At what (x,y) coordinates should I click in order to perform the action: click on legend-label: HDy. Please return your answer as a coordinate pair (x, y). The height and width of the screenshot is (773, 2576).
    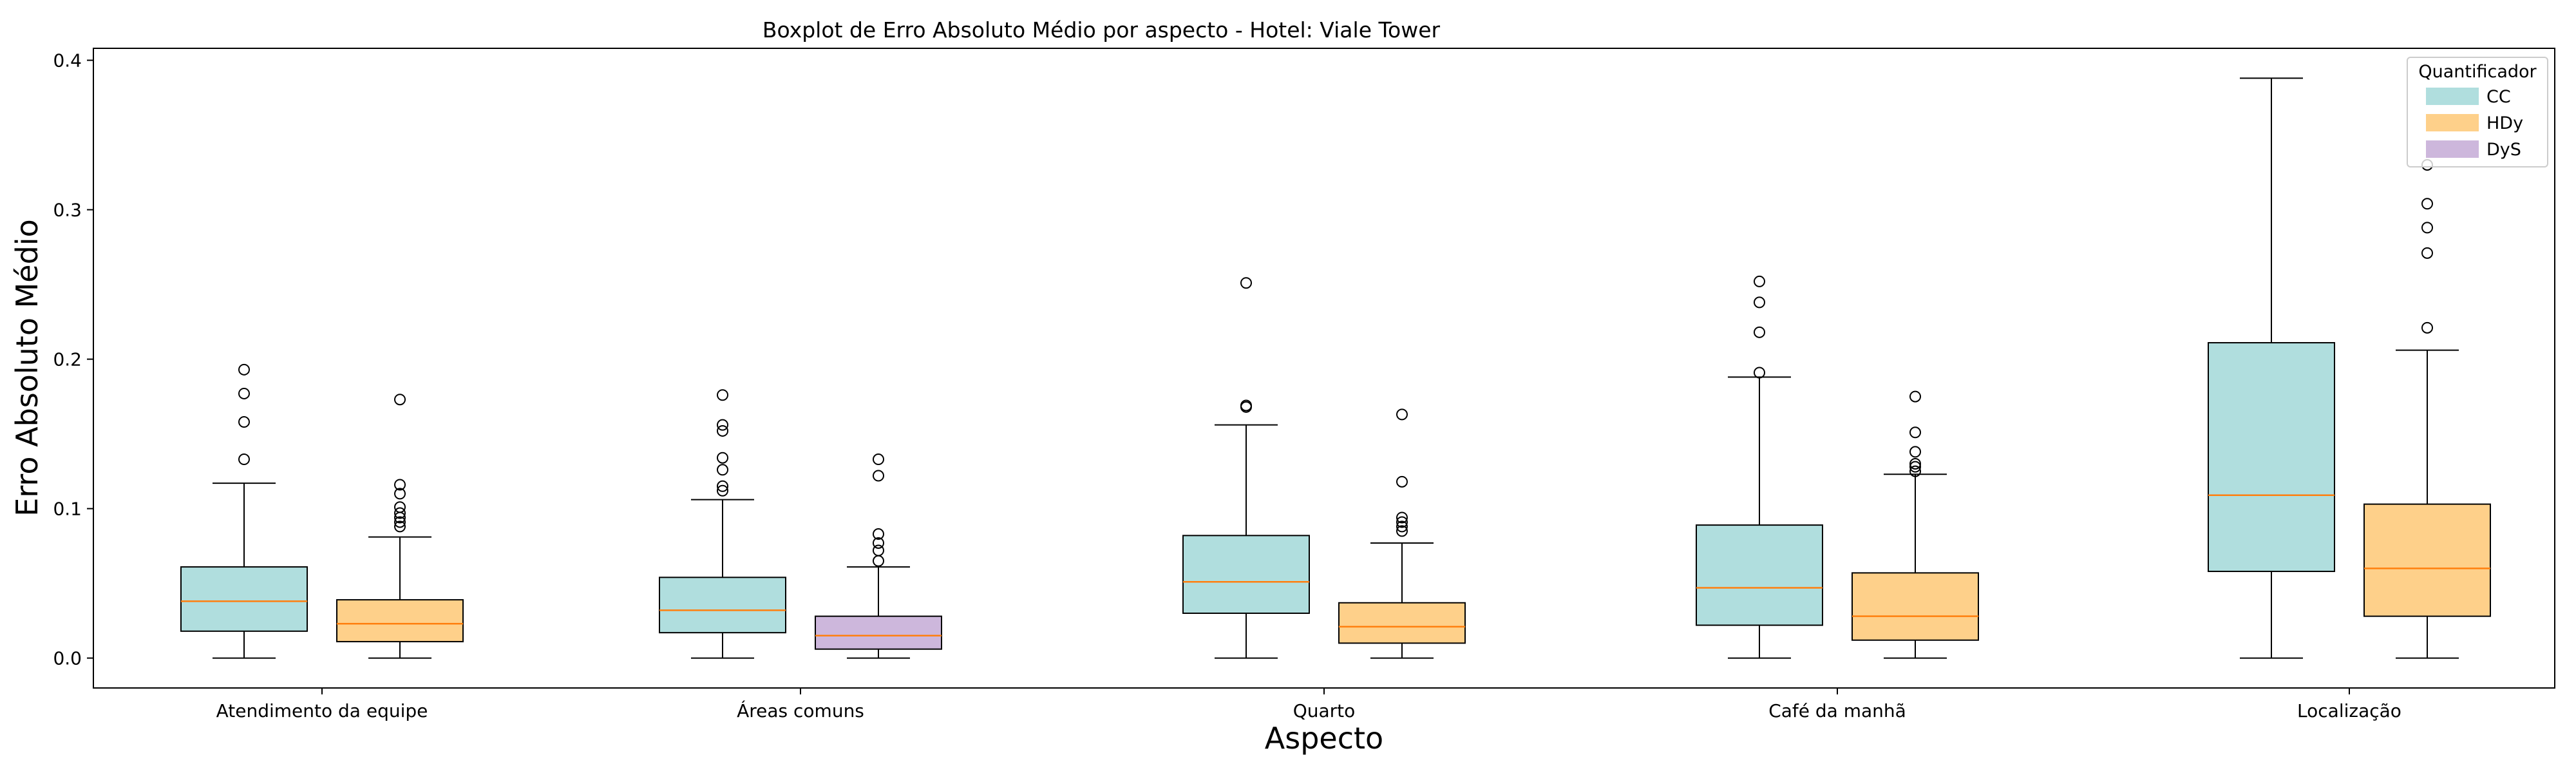
    Looking at the image, I should click on (2504, 123).